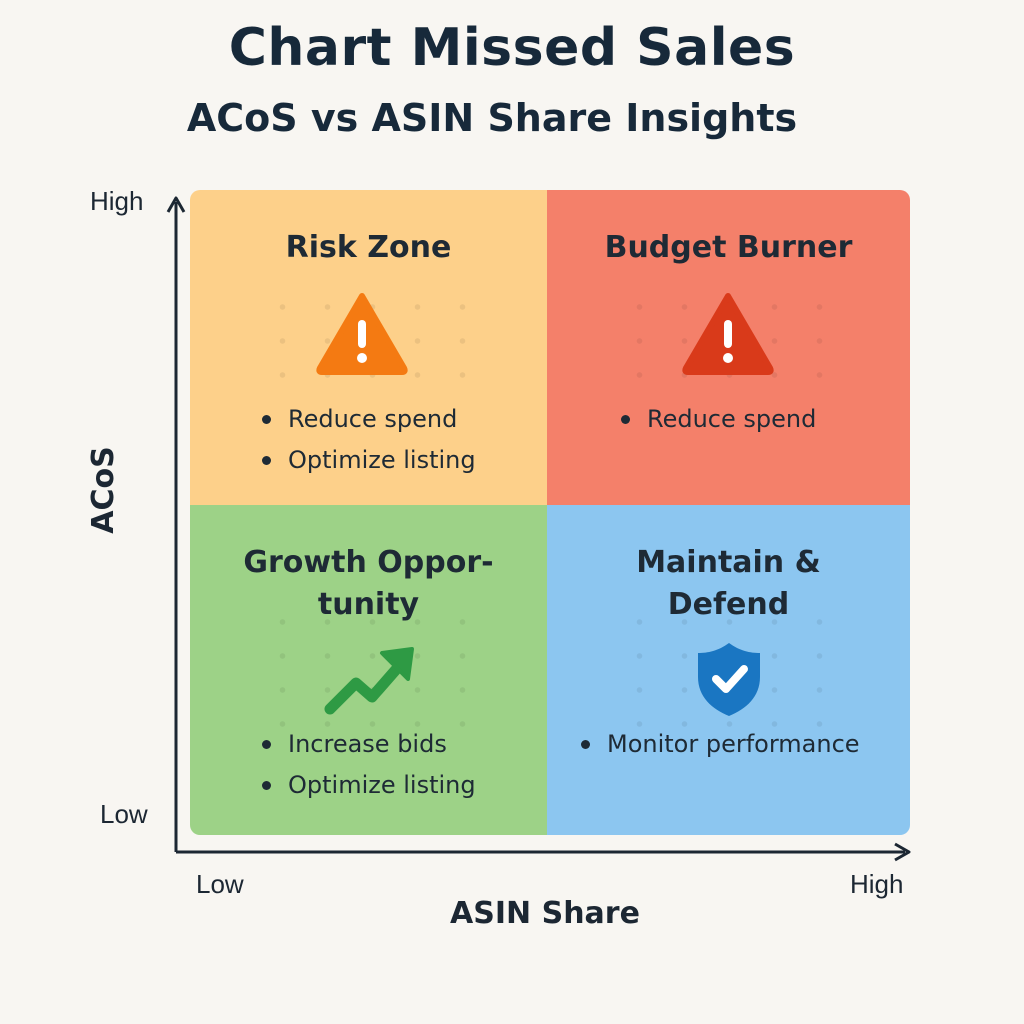 The height and width of the screenshot is (1024, 1024). Describe the element at coordinates (729, 679) in the screenshot. I see `shield-check-icon` at that location.